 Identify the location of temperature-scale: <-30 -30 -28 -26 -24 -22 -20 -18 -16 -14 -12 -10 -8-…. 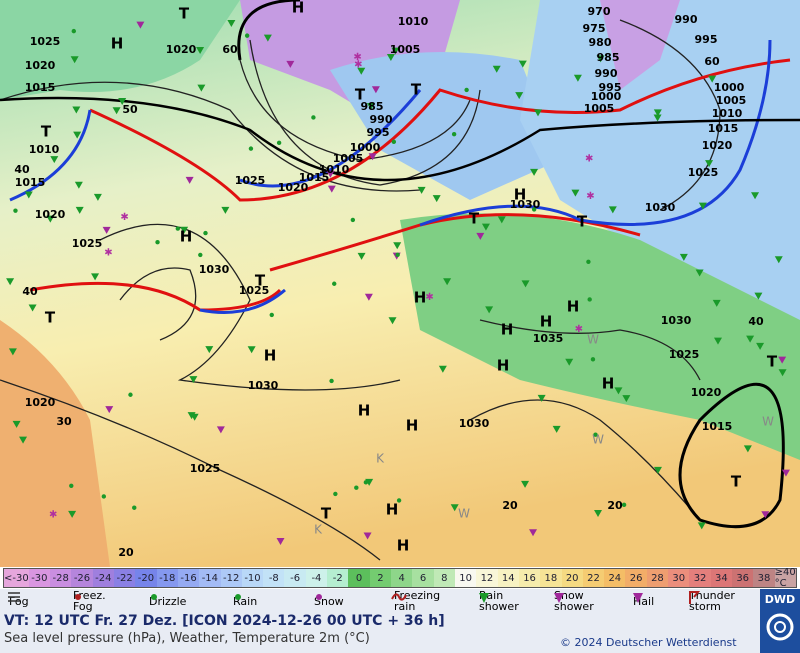
(400, 578).